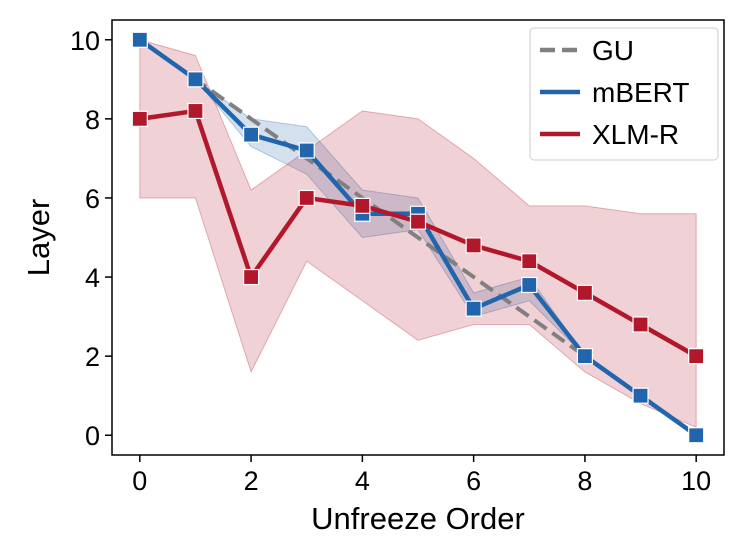  I want to click on x-axis-ticks: 0 2 4 6 8 10, so click(421, 475).